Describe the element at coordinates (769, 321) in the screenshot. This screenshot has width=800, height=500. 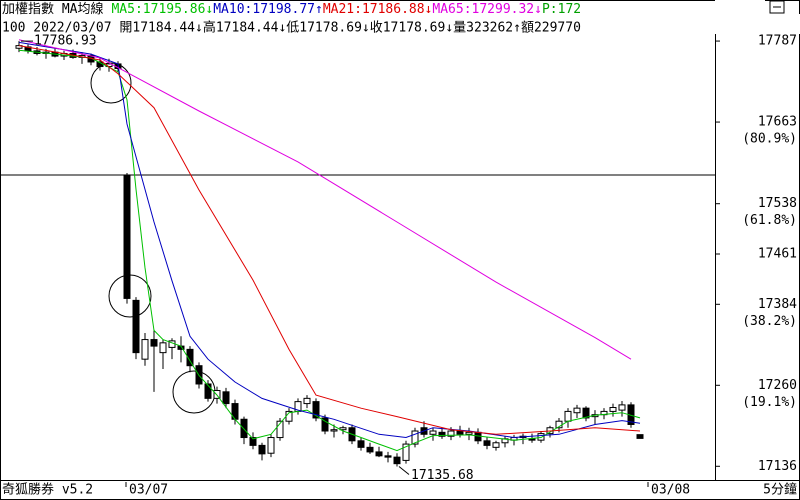
I see `fib-label: (38.2%)` at that location.